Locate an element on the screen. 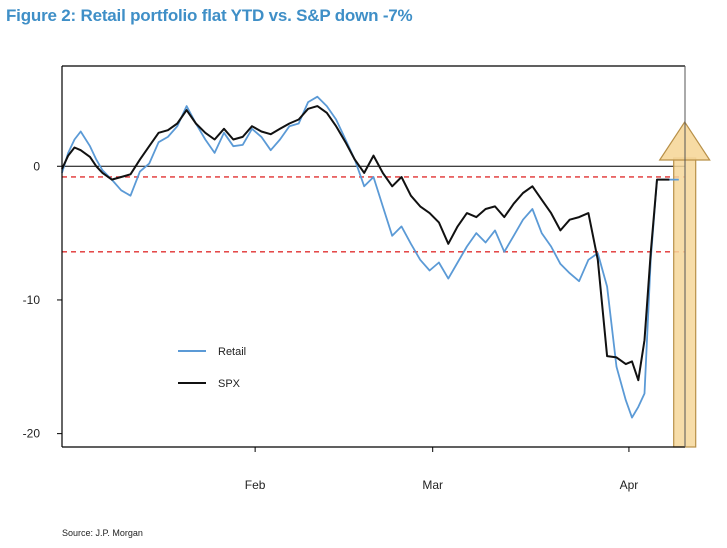 The height and width of the screenshot is (548, 727). x-tick-label: Apr is located at coordinates (629, 485).